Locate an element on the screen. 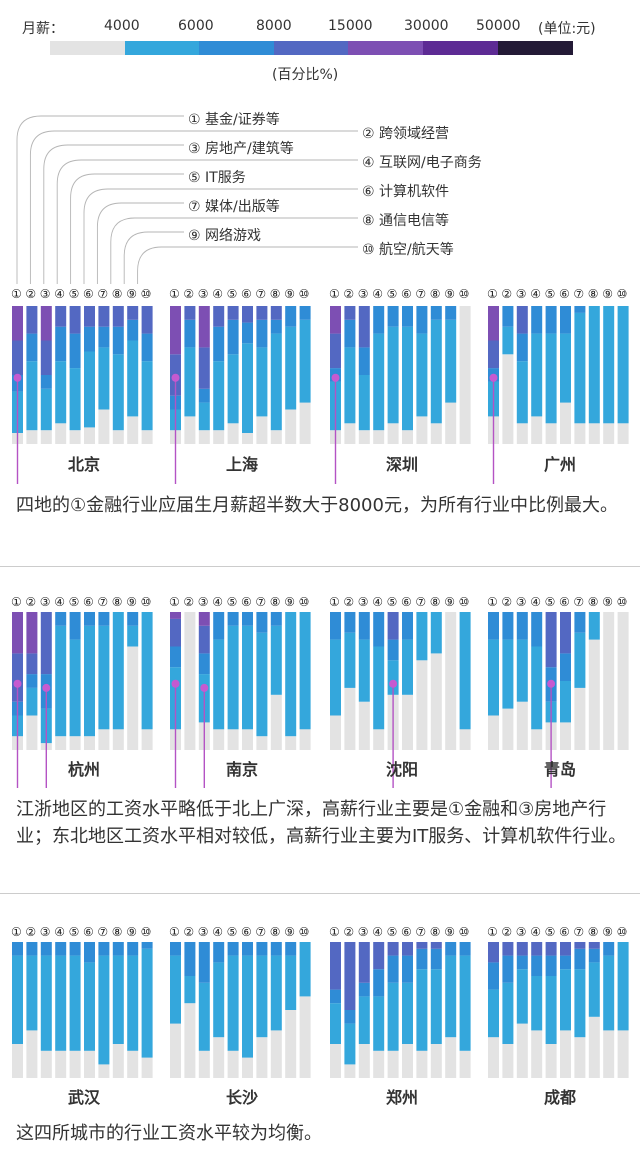 The height and width of the screenshot is (1150, 640). column-number: ④ is located at coordinates (377, 294).